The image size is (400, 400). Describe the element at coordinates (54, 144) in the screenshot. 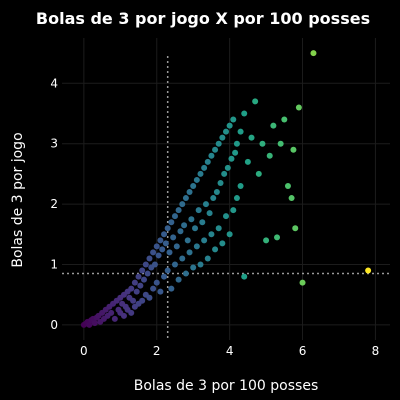

I see `y-tick-label: 3` at that location.